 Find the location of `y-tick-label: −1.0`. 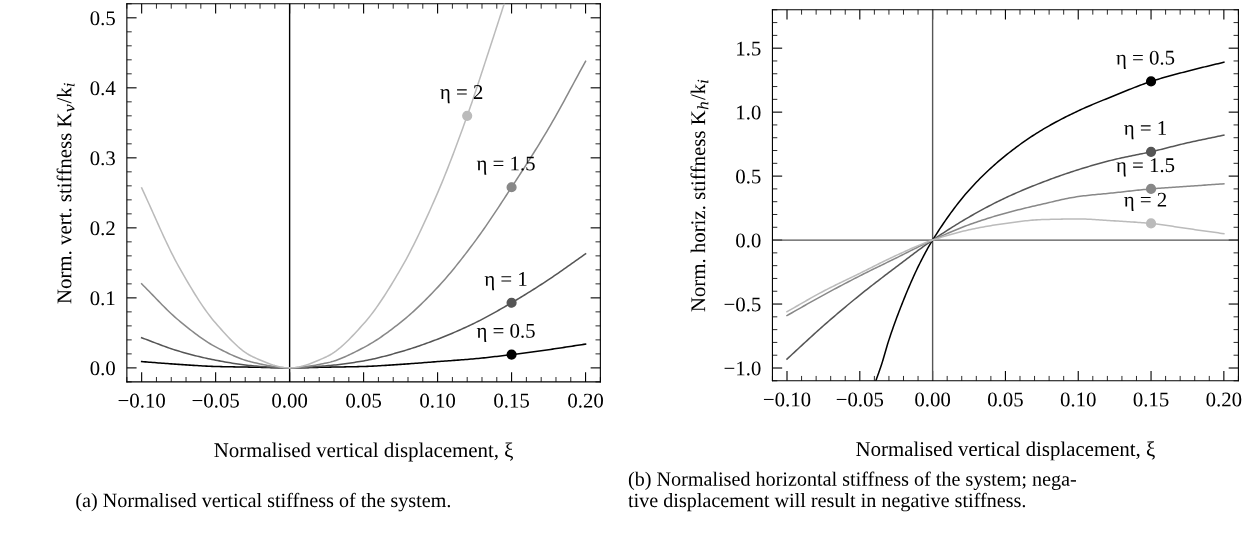

y-tick-label: −1.0 is located at coordinates (742, 368).